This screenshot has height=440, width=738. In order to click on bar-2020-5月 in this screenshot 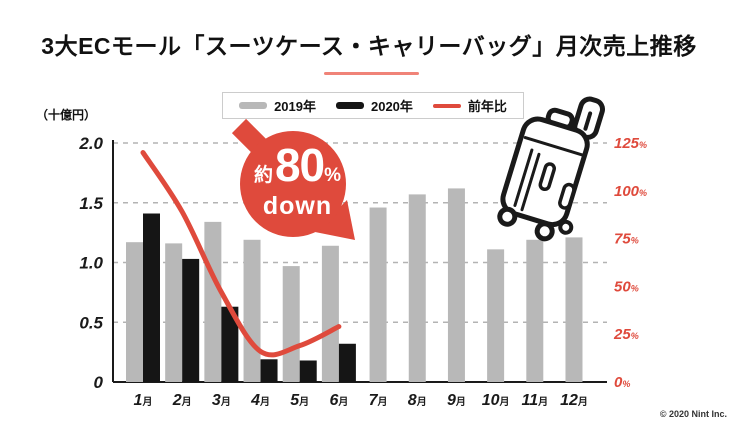, I will do `click(308, 371)`.